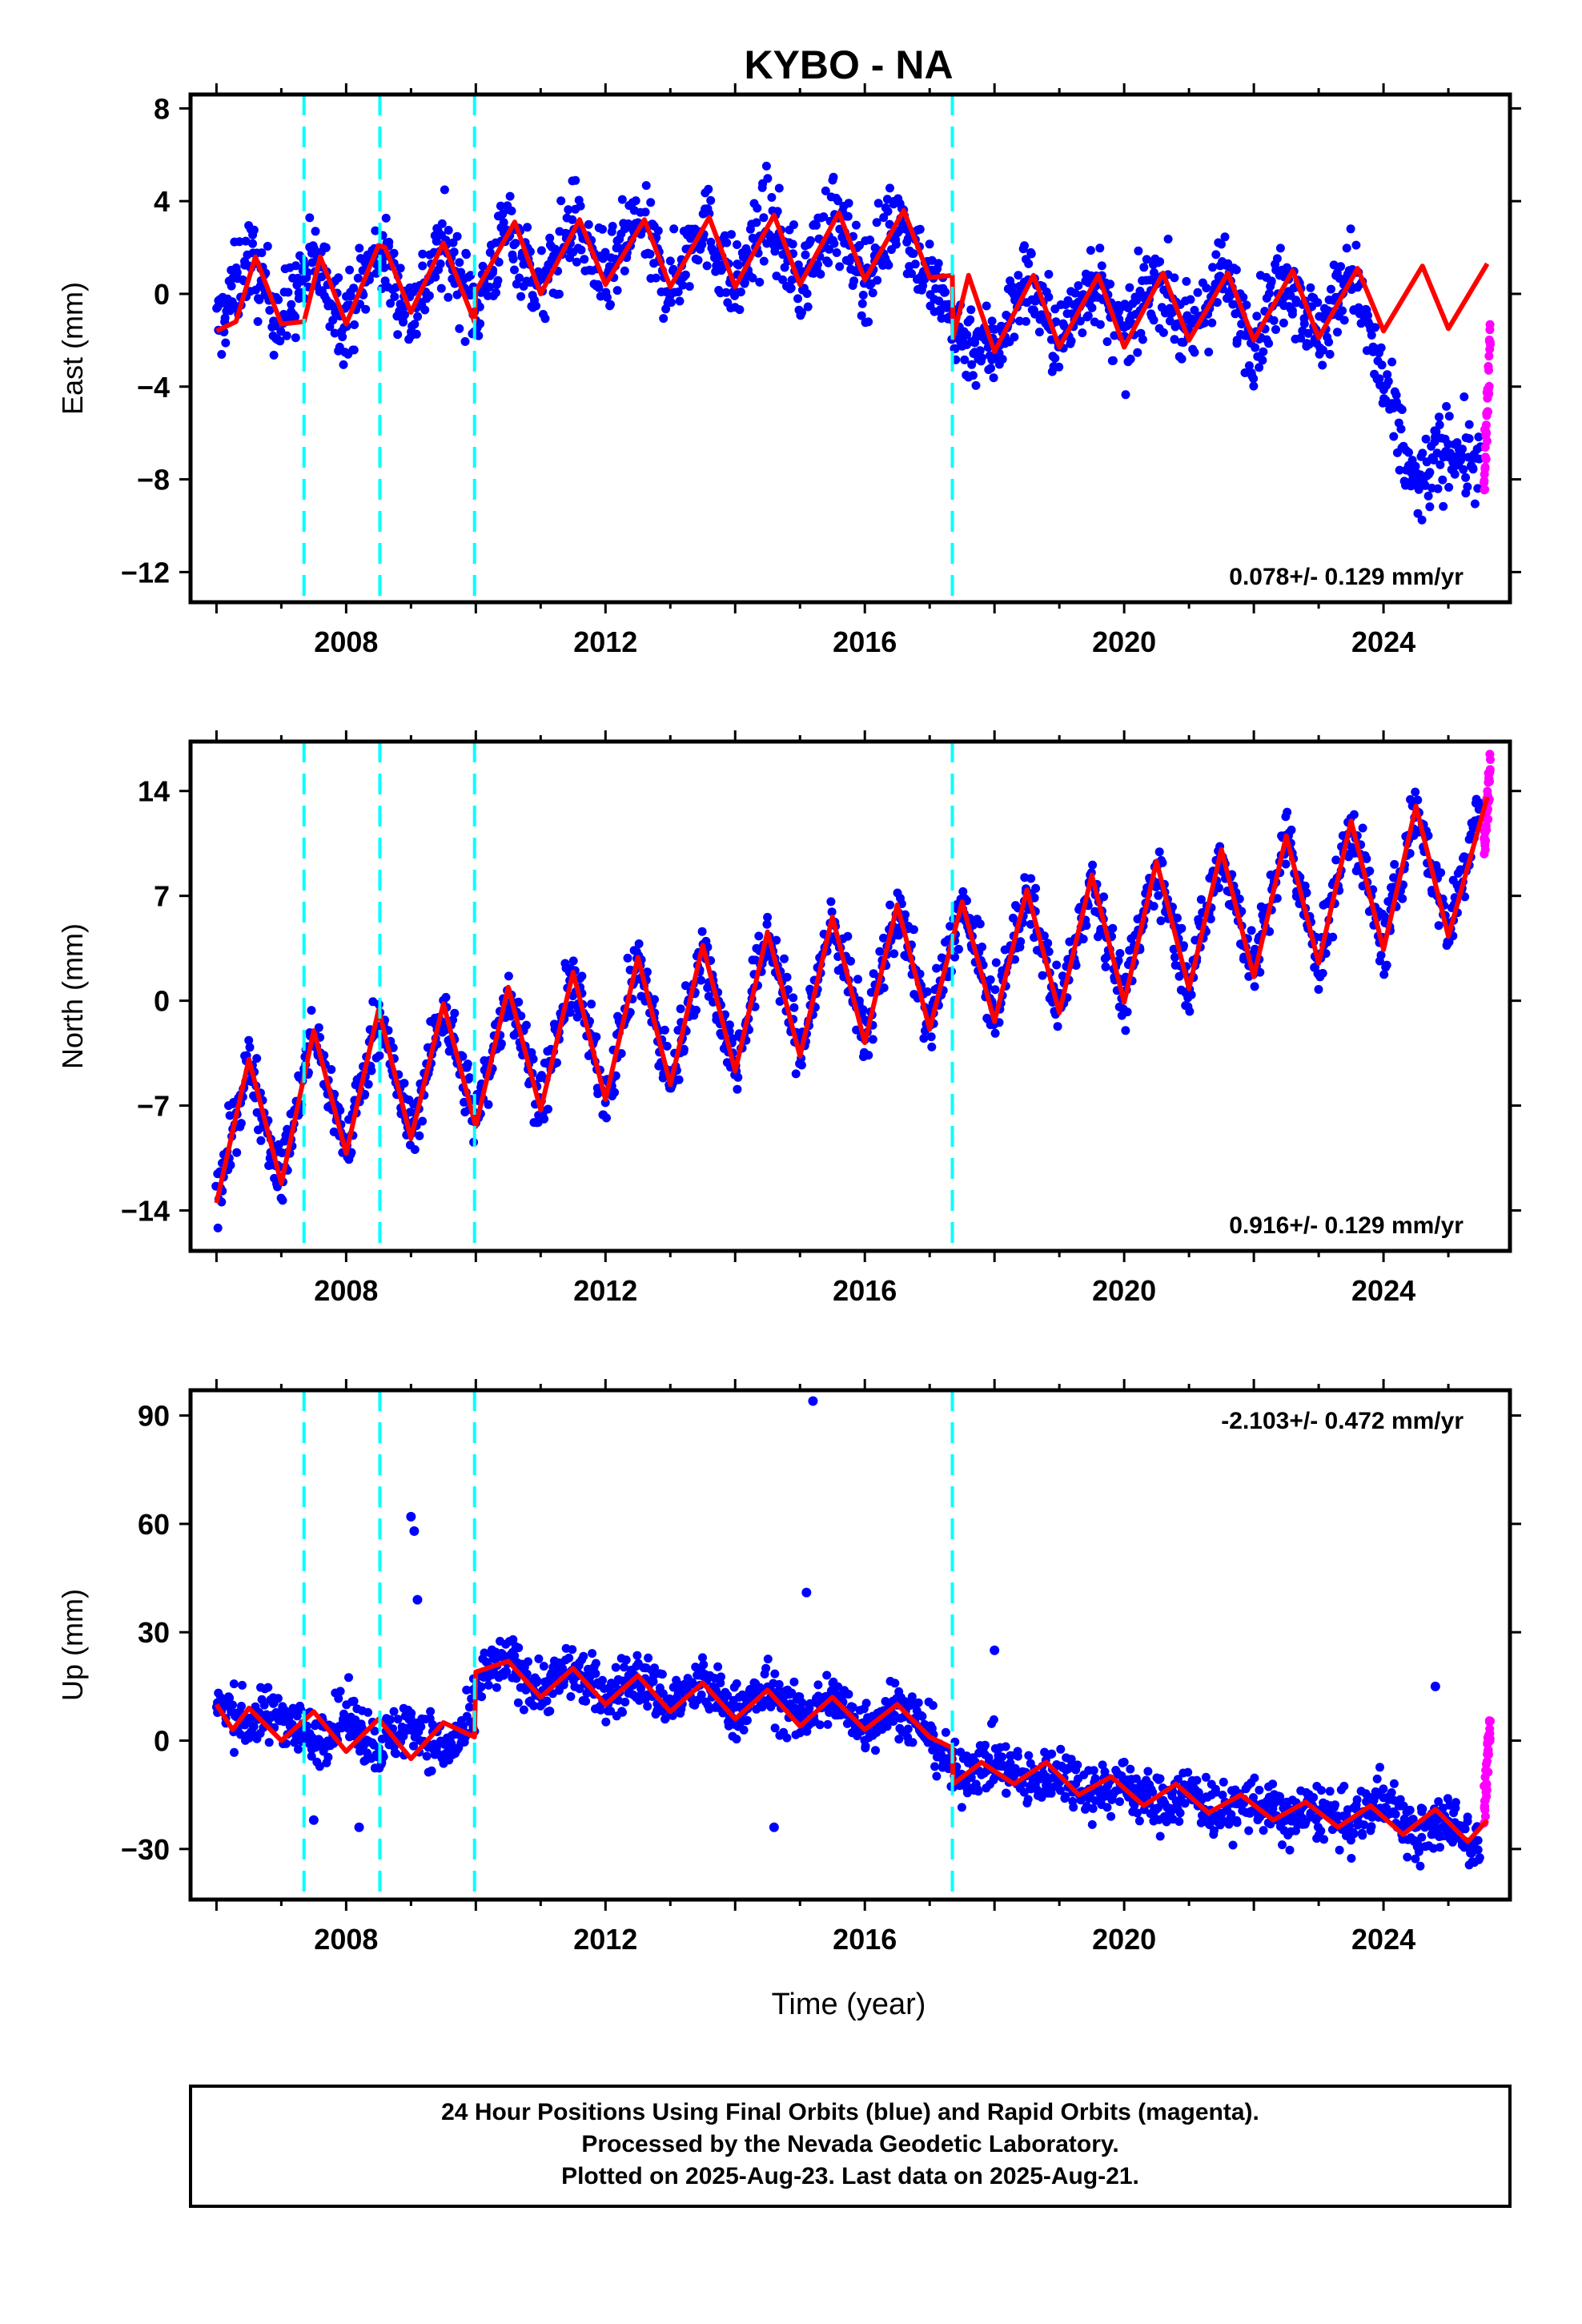 This screenshot has height=2324, width=1582. I want to click on east-y-axis-label: East (mm), so click(72, 348).